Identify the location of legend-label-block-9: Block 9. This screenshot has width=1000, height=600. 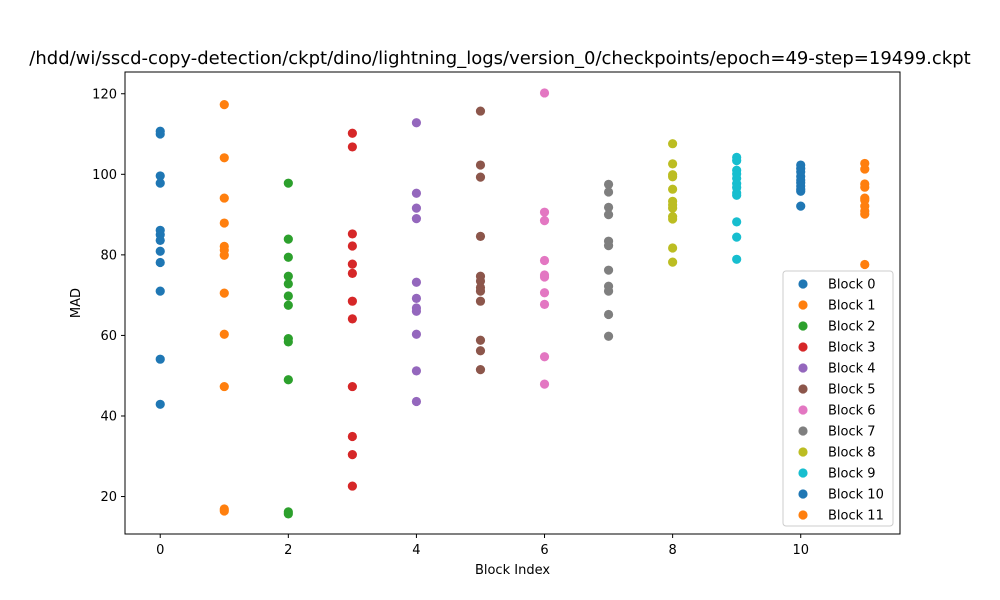
(852, 474).